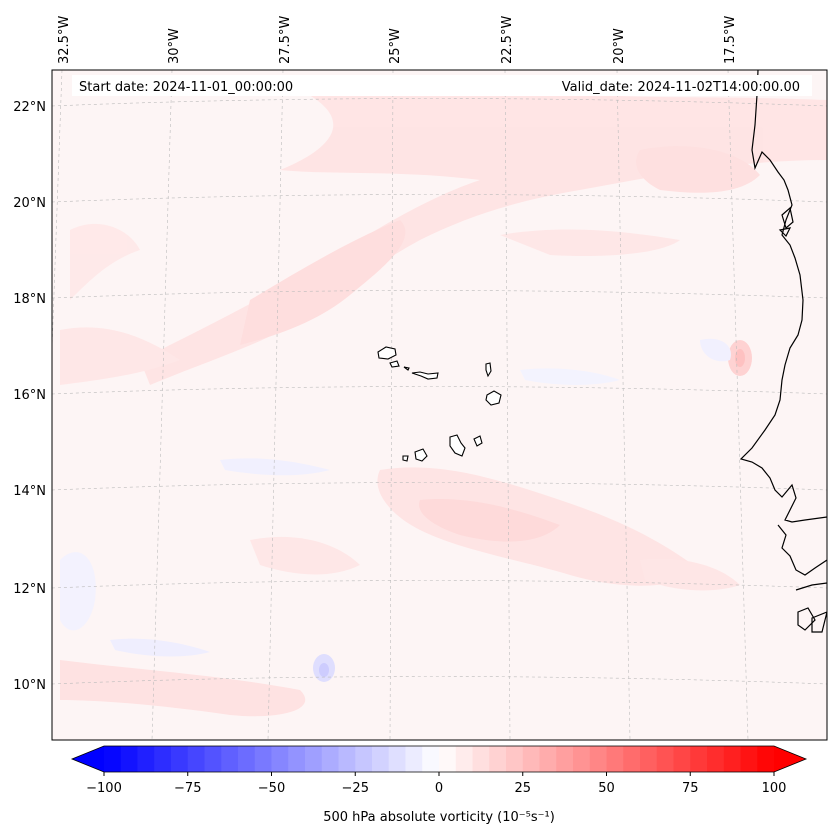 The width and height of the screenshot is (837, 839). I want to click on colorbar-label: 500 hPa absolute vorticity (10⁻⁵s⁻¹), so click(439, 817).